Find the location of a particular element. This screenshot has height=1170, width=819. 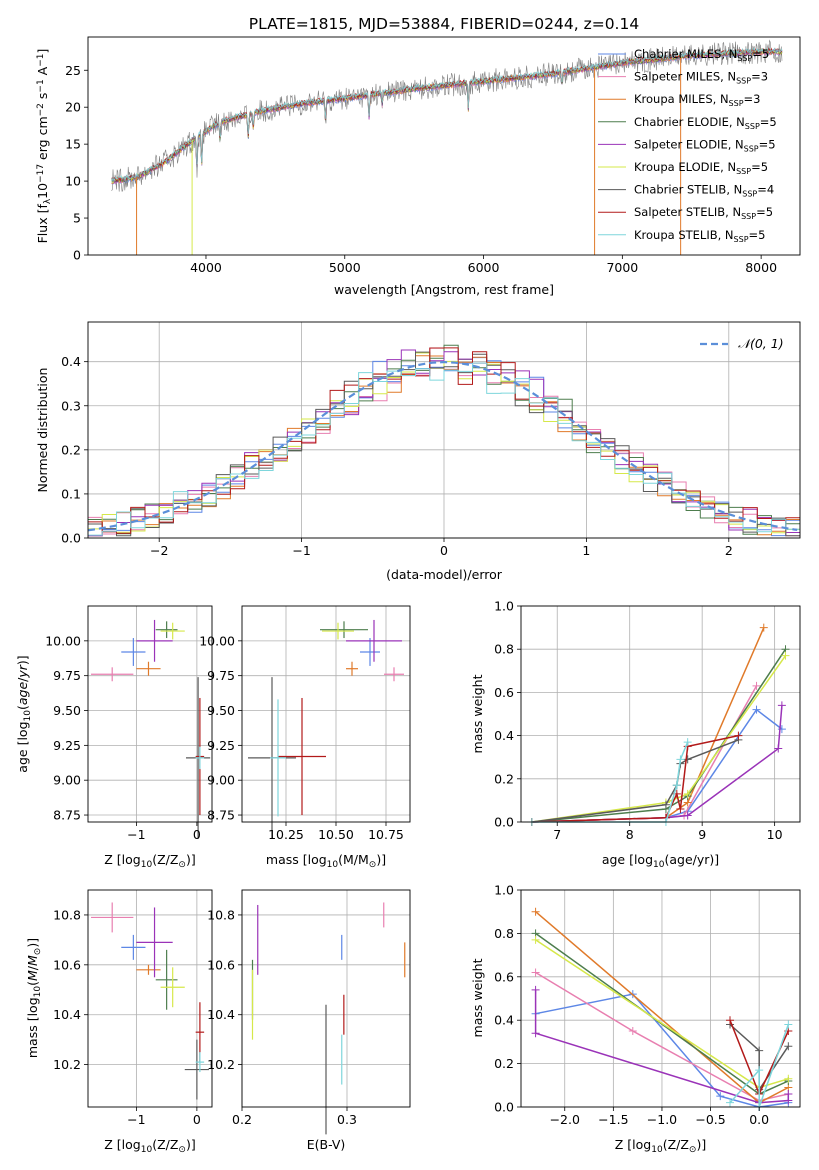

mass-Z-ylabel: mass [log10(M/M⊙)] is located at coordinates (34, 998).